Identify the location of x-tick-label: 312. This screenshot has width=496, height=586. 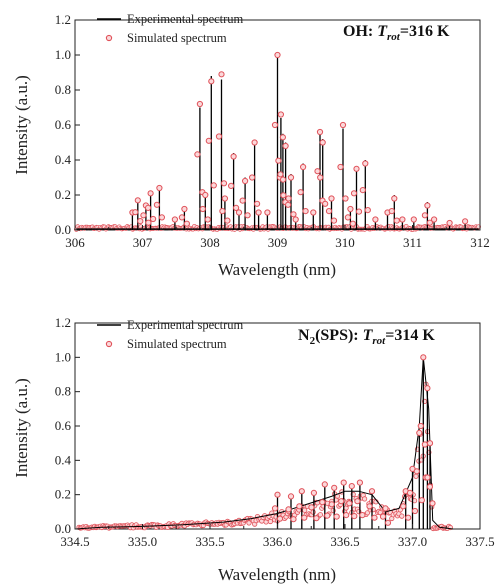
(480, 242).